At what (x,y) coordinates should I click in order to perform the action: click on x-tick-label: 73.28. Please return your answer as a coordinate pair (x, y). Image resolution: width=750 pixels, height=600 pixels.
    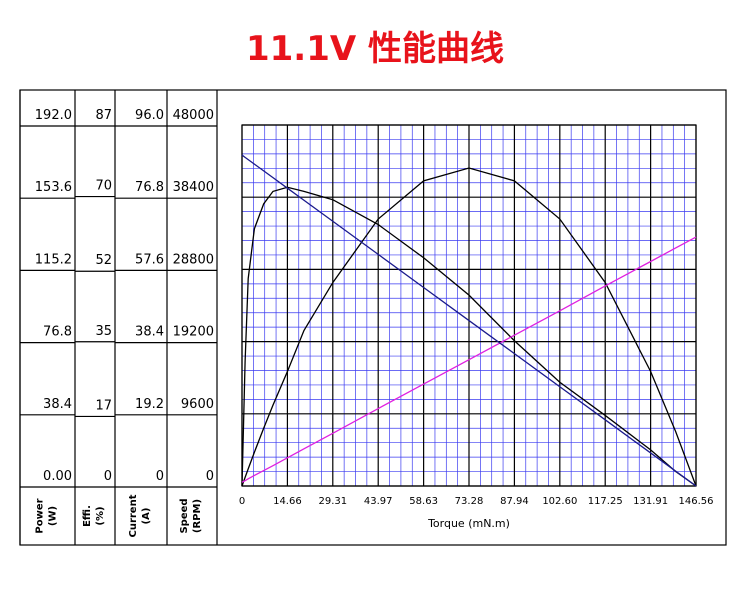
    Looking at the image, I should click on (469, 501).